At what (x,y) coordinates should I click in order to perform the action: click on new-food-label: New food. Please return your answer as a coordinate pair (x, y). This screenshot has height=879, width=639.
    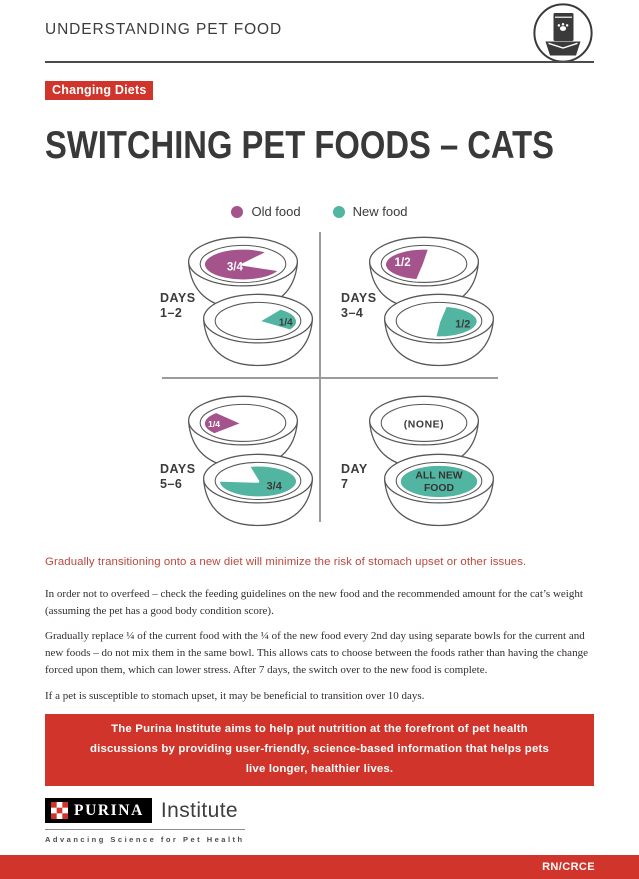
    Looking at the image, I should click on (380, 211).